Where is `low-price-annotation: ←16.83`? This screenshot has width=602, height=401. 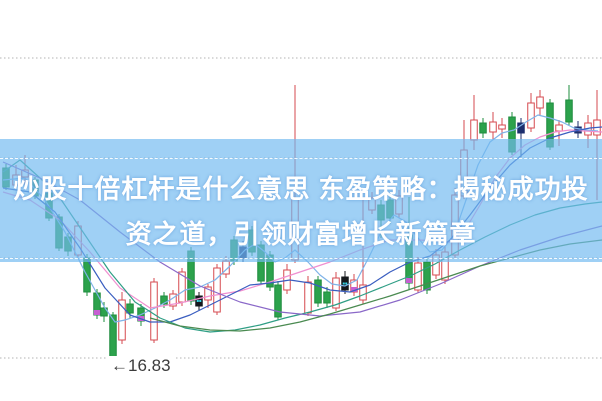 low-price-annotation: ←16.83 is located at coordinates (141, 366).